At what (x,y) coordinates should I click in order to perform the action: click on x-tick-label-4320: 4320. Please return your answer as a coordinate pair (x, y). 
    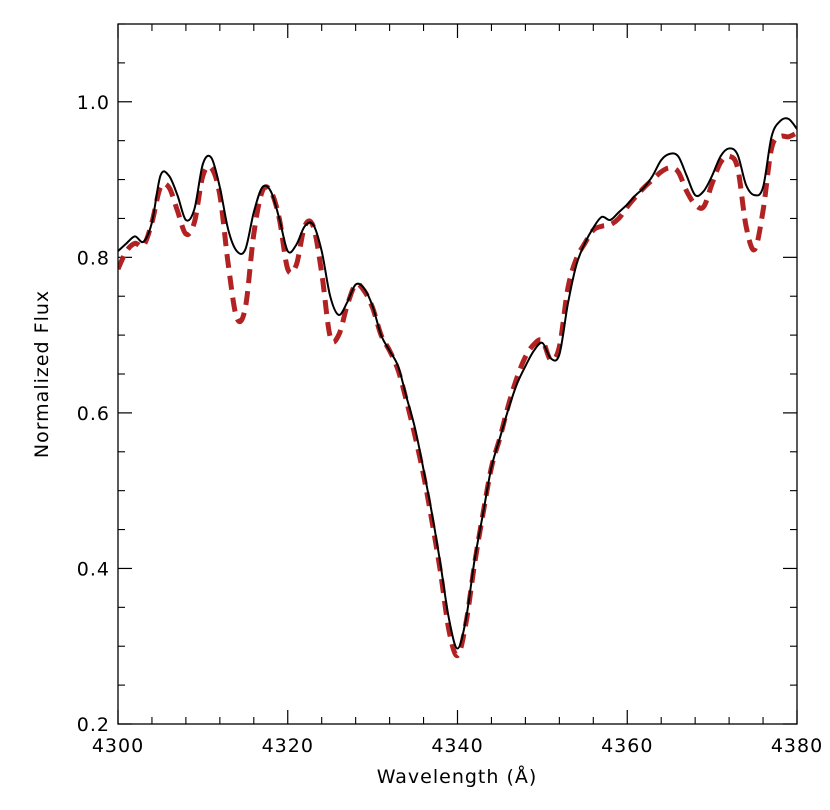
    Looking at the image, I should click on (288, 746).